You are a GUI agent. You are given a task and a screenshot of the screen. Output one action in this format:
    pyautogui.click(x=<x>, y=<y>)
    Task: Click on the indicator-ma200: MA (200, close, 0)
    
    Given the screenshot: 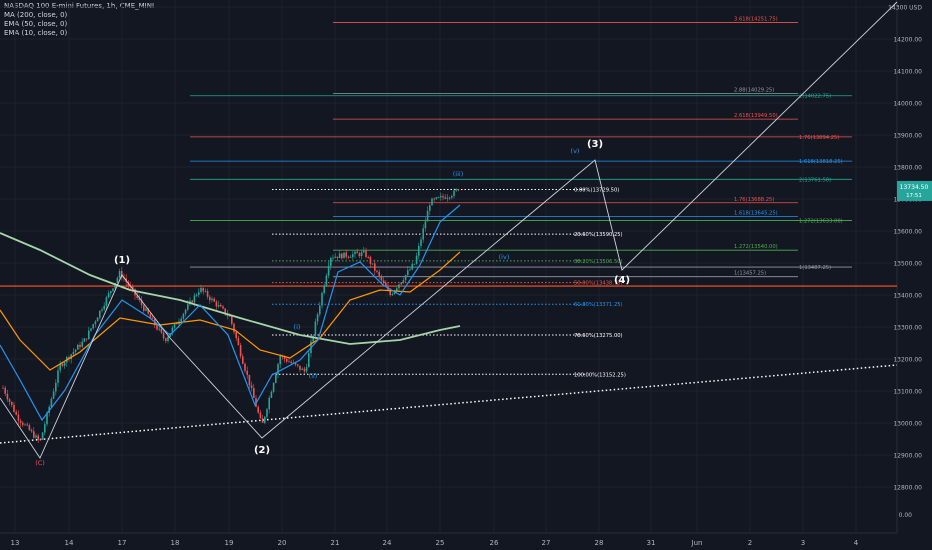 What is the action you would take?
    pyautogui.click(x=36, y=15)
    